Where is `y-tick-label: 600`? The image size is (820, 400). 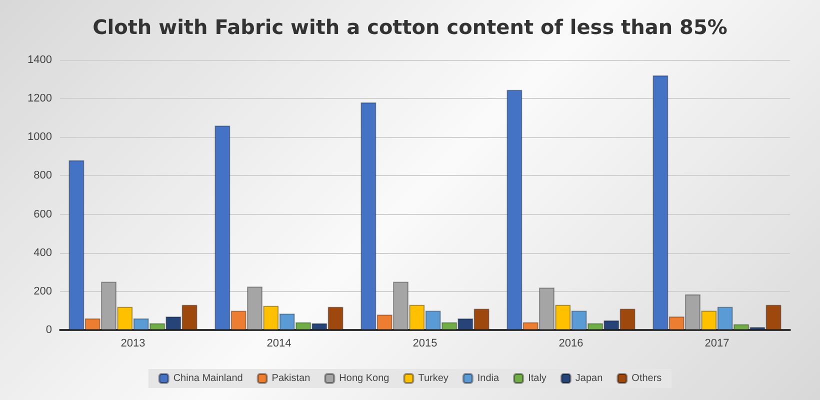 y-tick-label: 600 is located at coordinates (43, 214).